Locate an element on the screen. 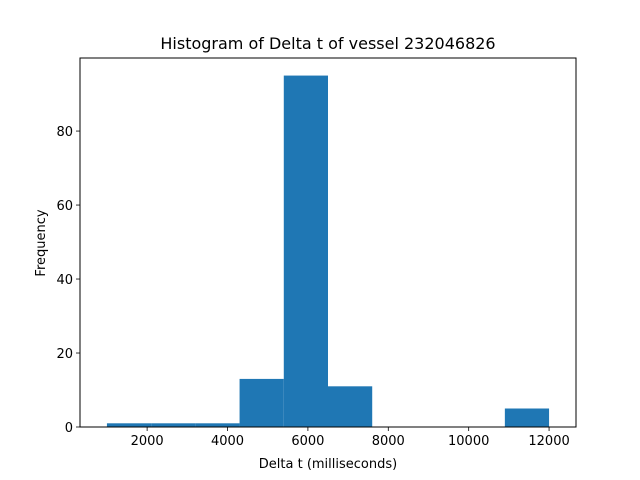  x-axis-label: Delta t (milliseconds) is located at coordinates (328, 464).